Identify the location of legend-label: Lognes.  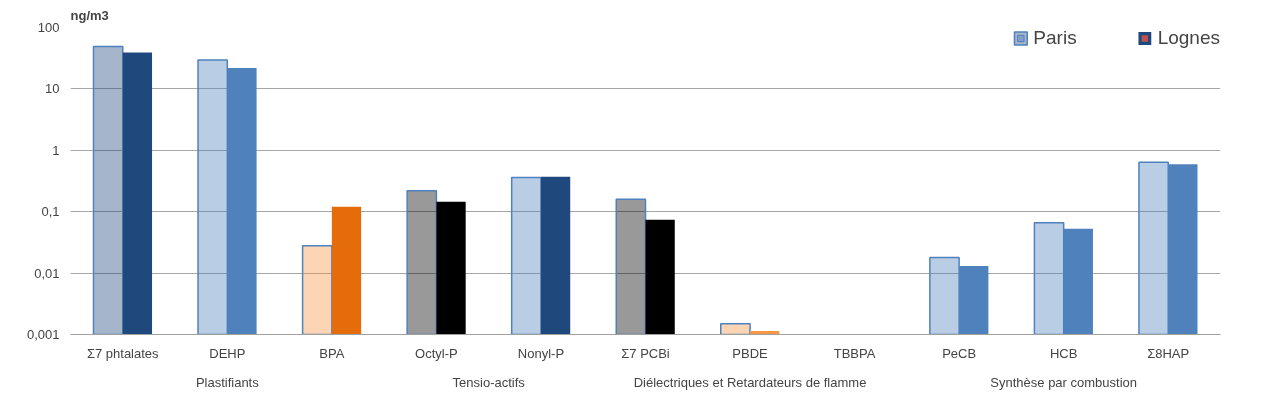
(1188, 38).